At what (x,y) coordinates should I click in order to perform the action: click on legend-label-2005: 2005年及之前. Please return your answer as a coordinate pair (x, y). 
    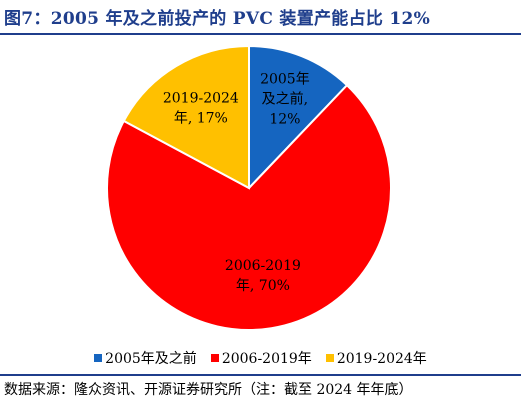
    Looking at the image, I should click on (151, 359).